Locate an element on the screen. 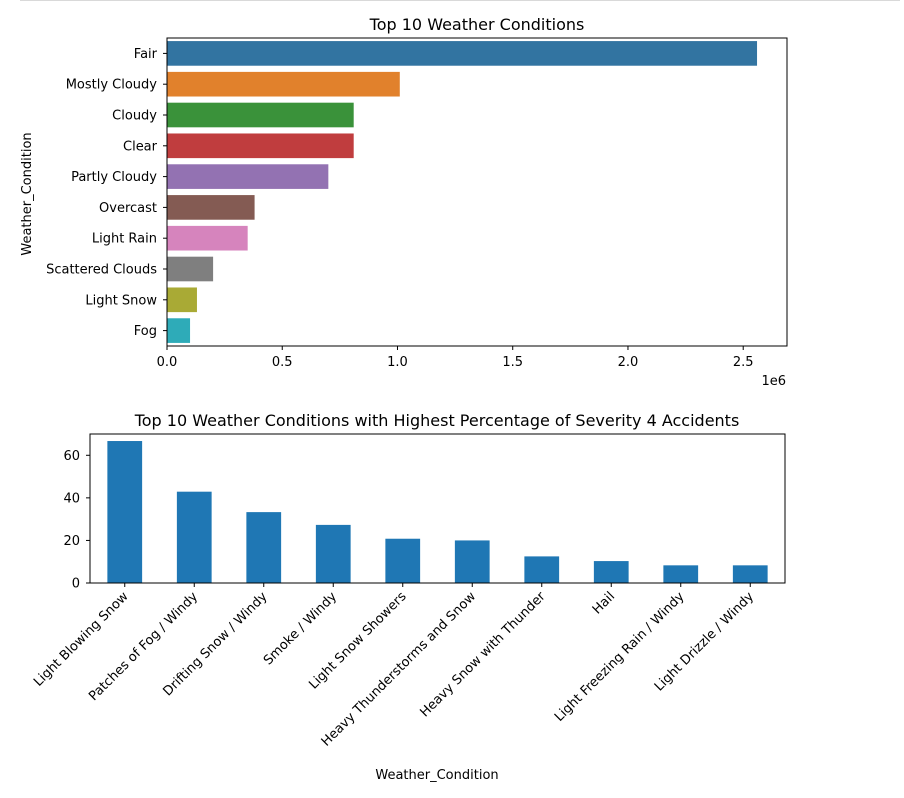 The width and height of the screenshot is (904, 798). chart1-x-tick-label: 0.0 is located at coordinates (167, 362).